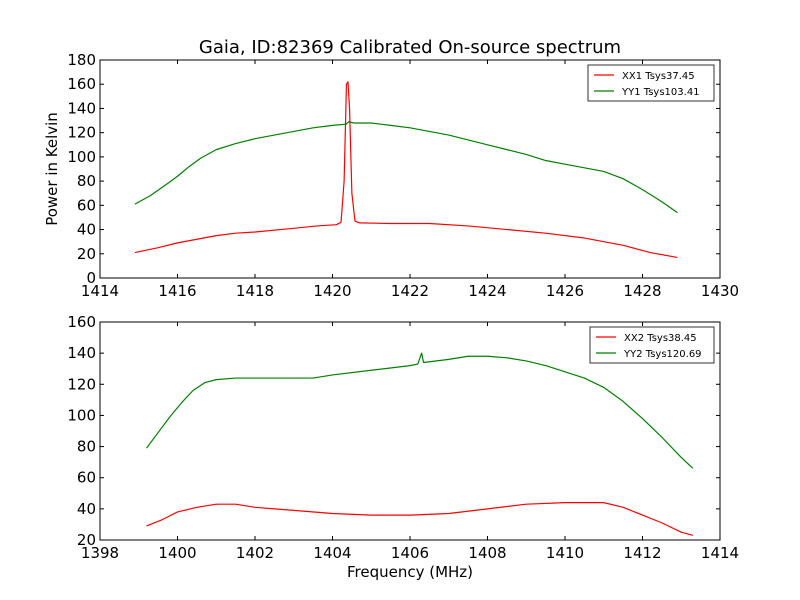 Image resolution: width=800 pixels, height=600 pixels. I want to click on x-tick-label: 1430, so click(720, 291).